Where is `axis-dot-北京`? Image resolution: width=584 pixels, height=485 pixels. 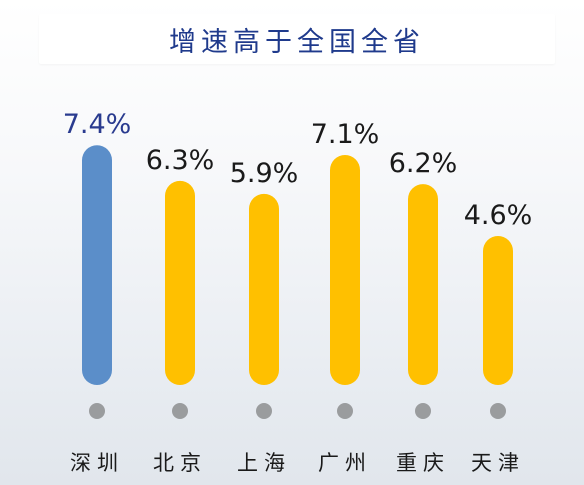
axis-dot-北京 is located at coordinates (180, 411).